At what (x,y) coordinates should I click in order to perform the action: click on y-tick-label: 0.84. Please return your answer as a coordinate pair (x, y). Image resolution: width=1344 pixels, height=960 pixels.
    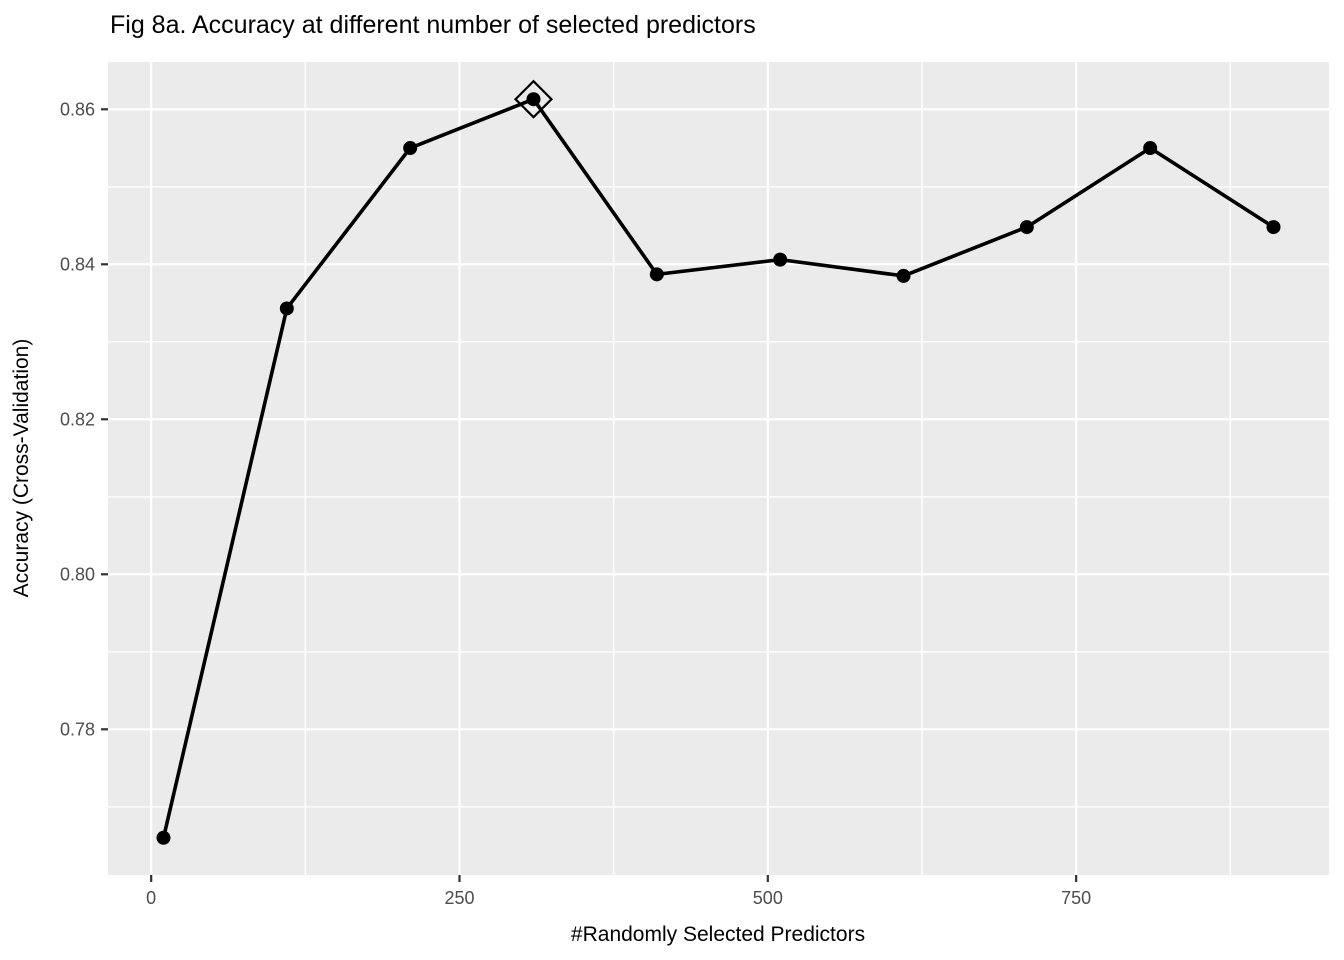
    Looking at the image, I should click on (77, 264).